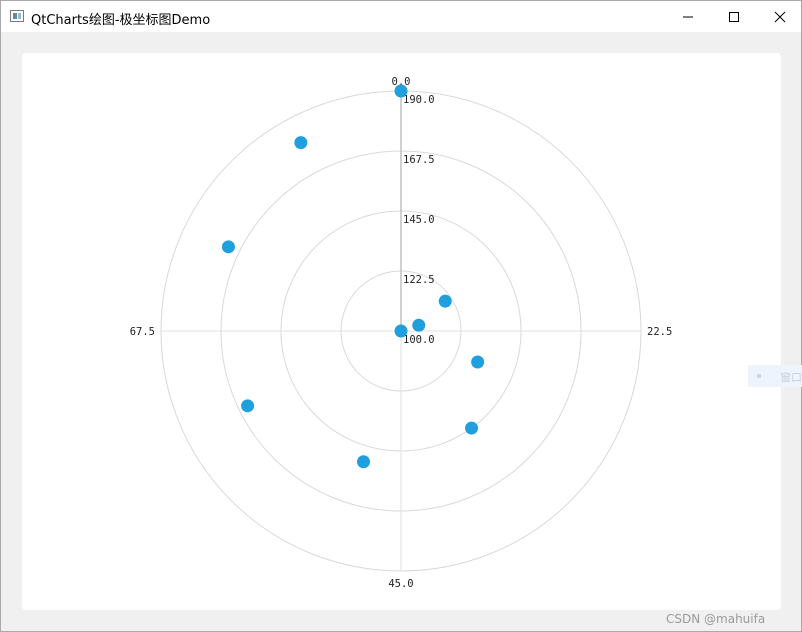 The image size is (802, 632). I want to click on radial-tick-label: 167.5, so click(419, 160).